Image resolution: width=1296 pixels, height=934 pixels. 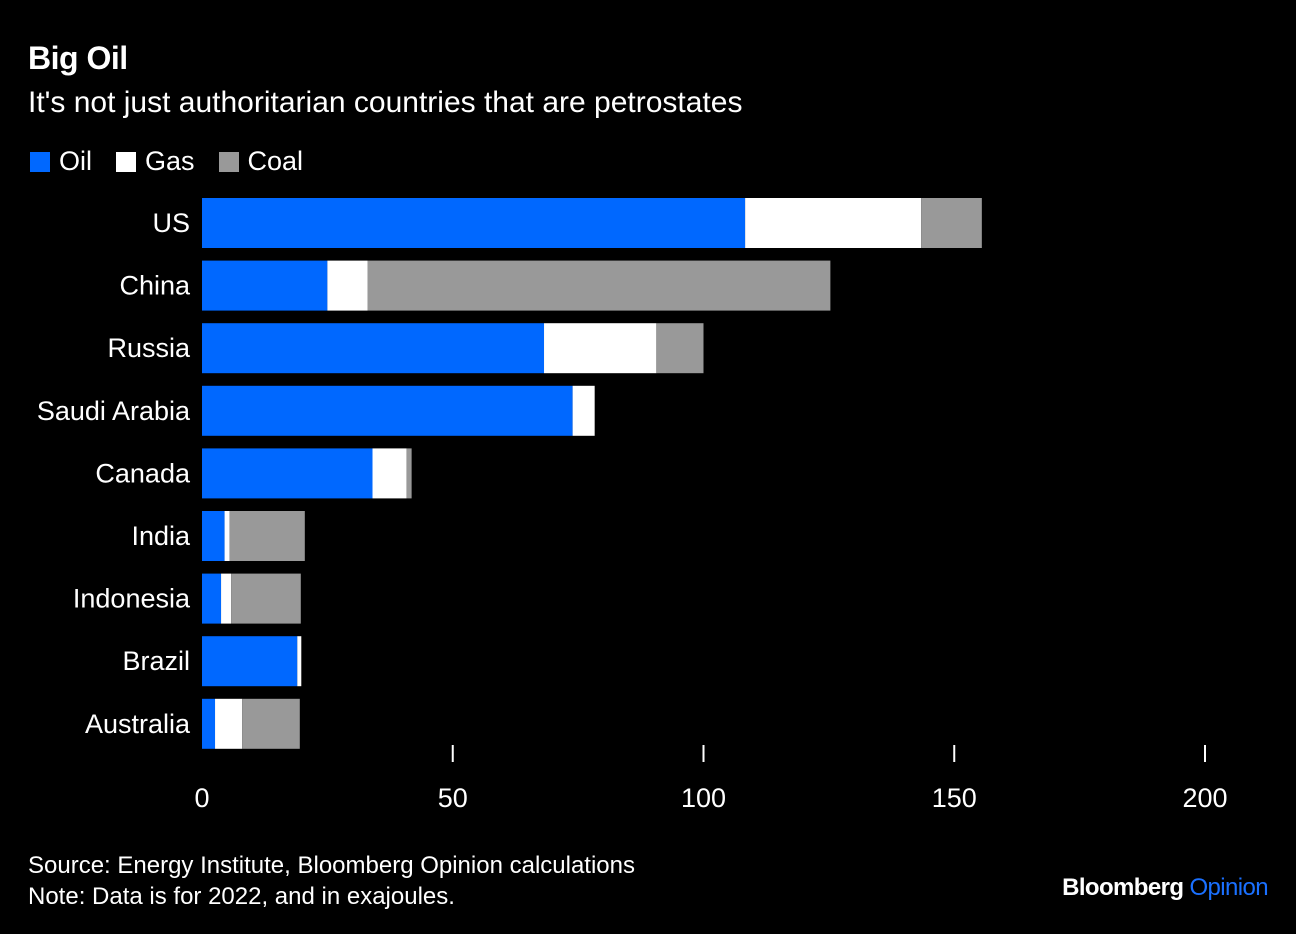 What do you see at coordinates (1123, 887) in the screenshot?
I see `brand-name: Bloomberg` at bounding box center [1123, 887].